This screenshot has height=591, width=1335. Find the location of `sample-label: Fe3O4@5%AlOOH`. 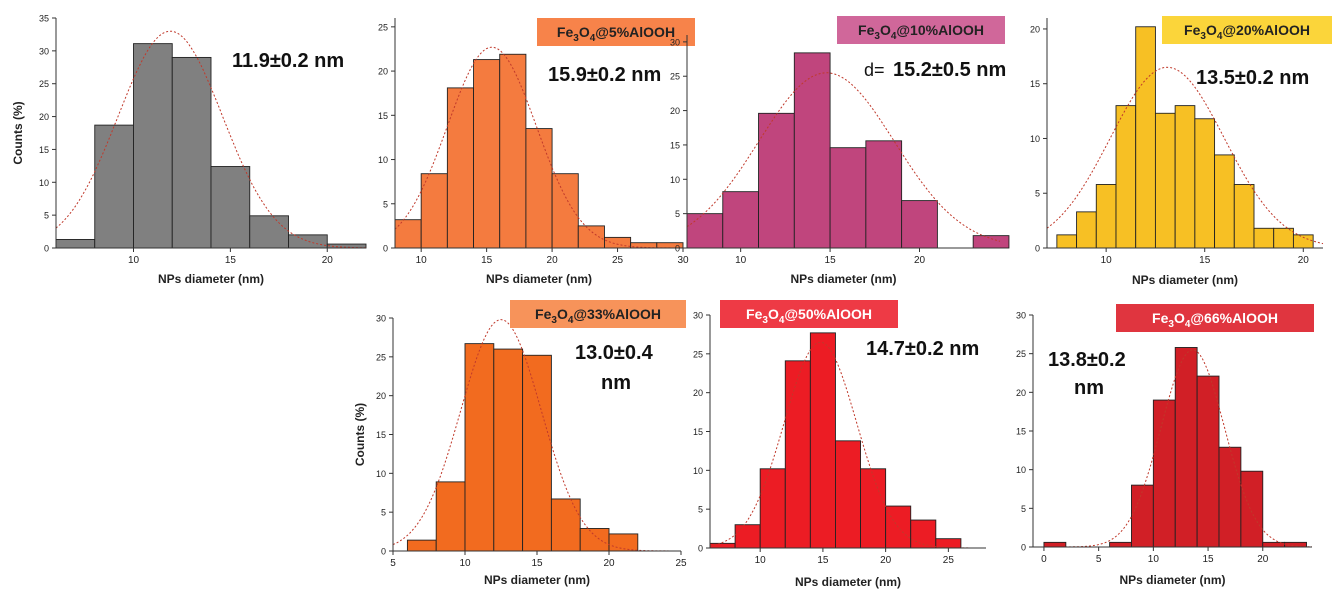

sample-label: Fe3O4@5%AlOOH is located at coordinates (616, 34).